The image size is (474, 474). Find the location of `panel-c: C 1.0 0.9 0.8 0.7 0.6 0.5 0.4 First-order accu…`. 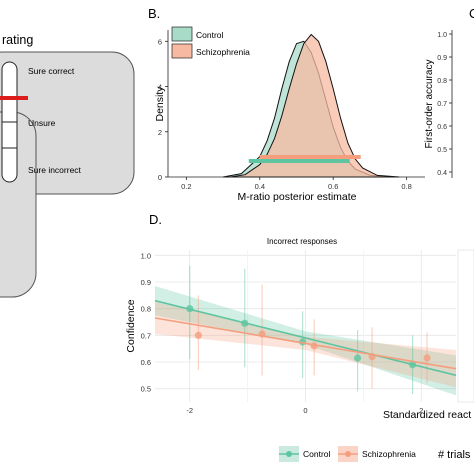

panel-c: C 1.0 0.9 0.8 0.7 0.6 0.5 0.4 First-order accu… is located at coordinates (449, 92).